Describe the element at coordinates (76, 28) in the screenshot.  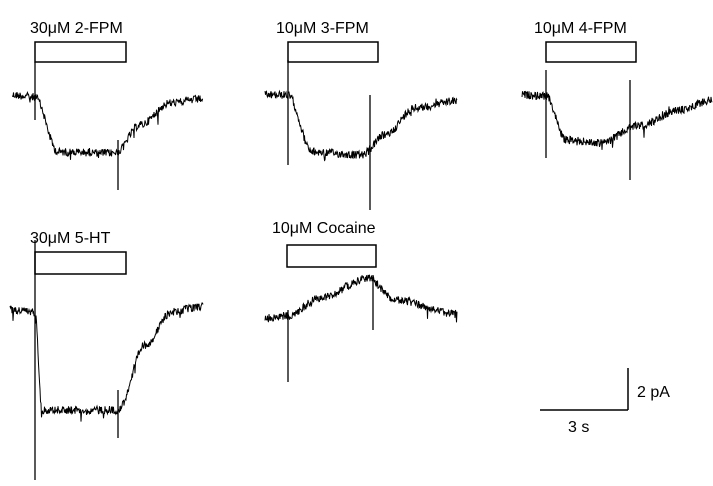
I see `panel-label: 30μM 2-FPM` at that location.